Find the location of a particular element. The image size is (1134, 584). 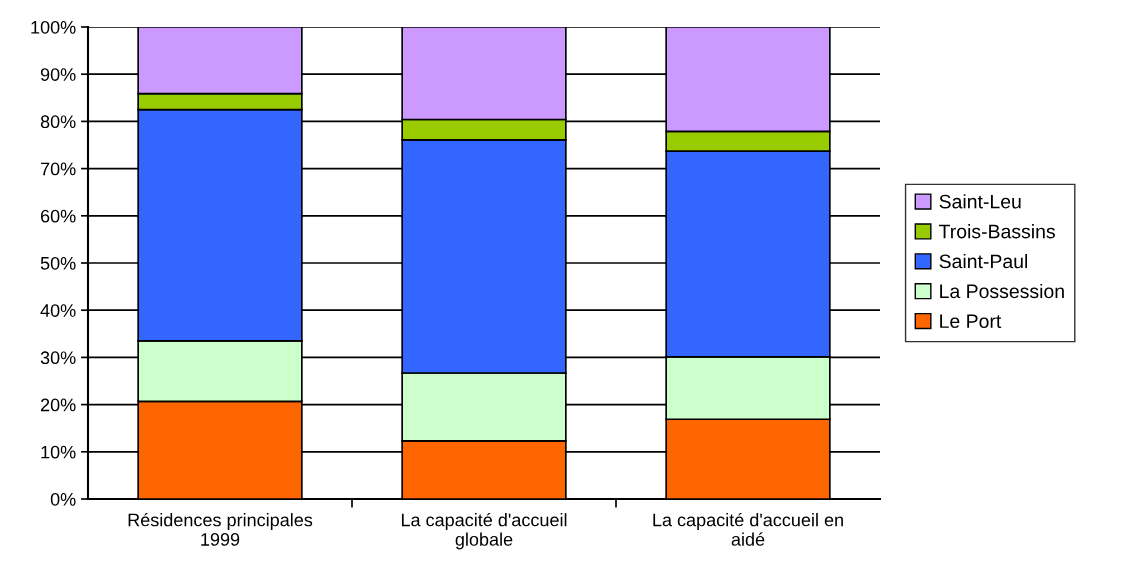

y-tick-label: 90% is located at coordinates (58, 74).